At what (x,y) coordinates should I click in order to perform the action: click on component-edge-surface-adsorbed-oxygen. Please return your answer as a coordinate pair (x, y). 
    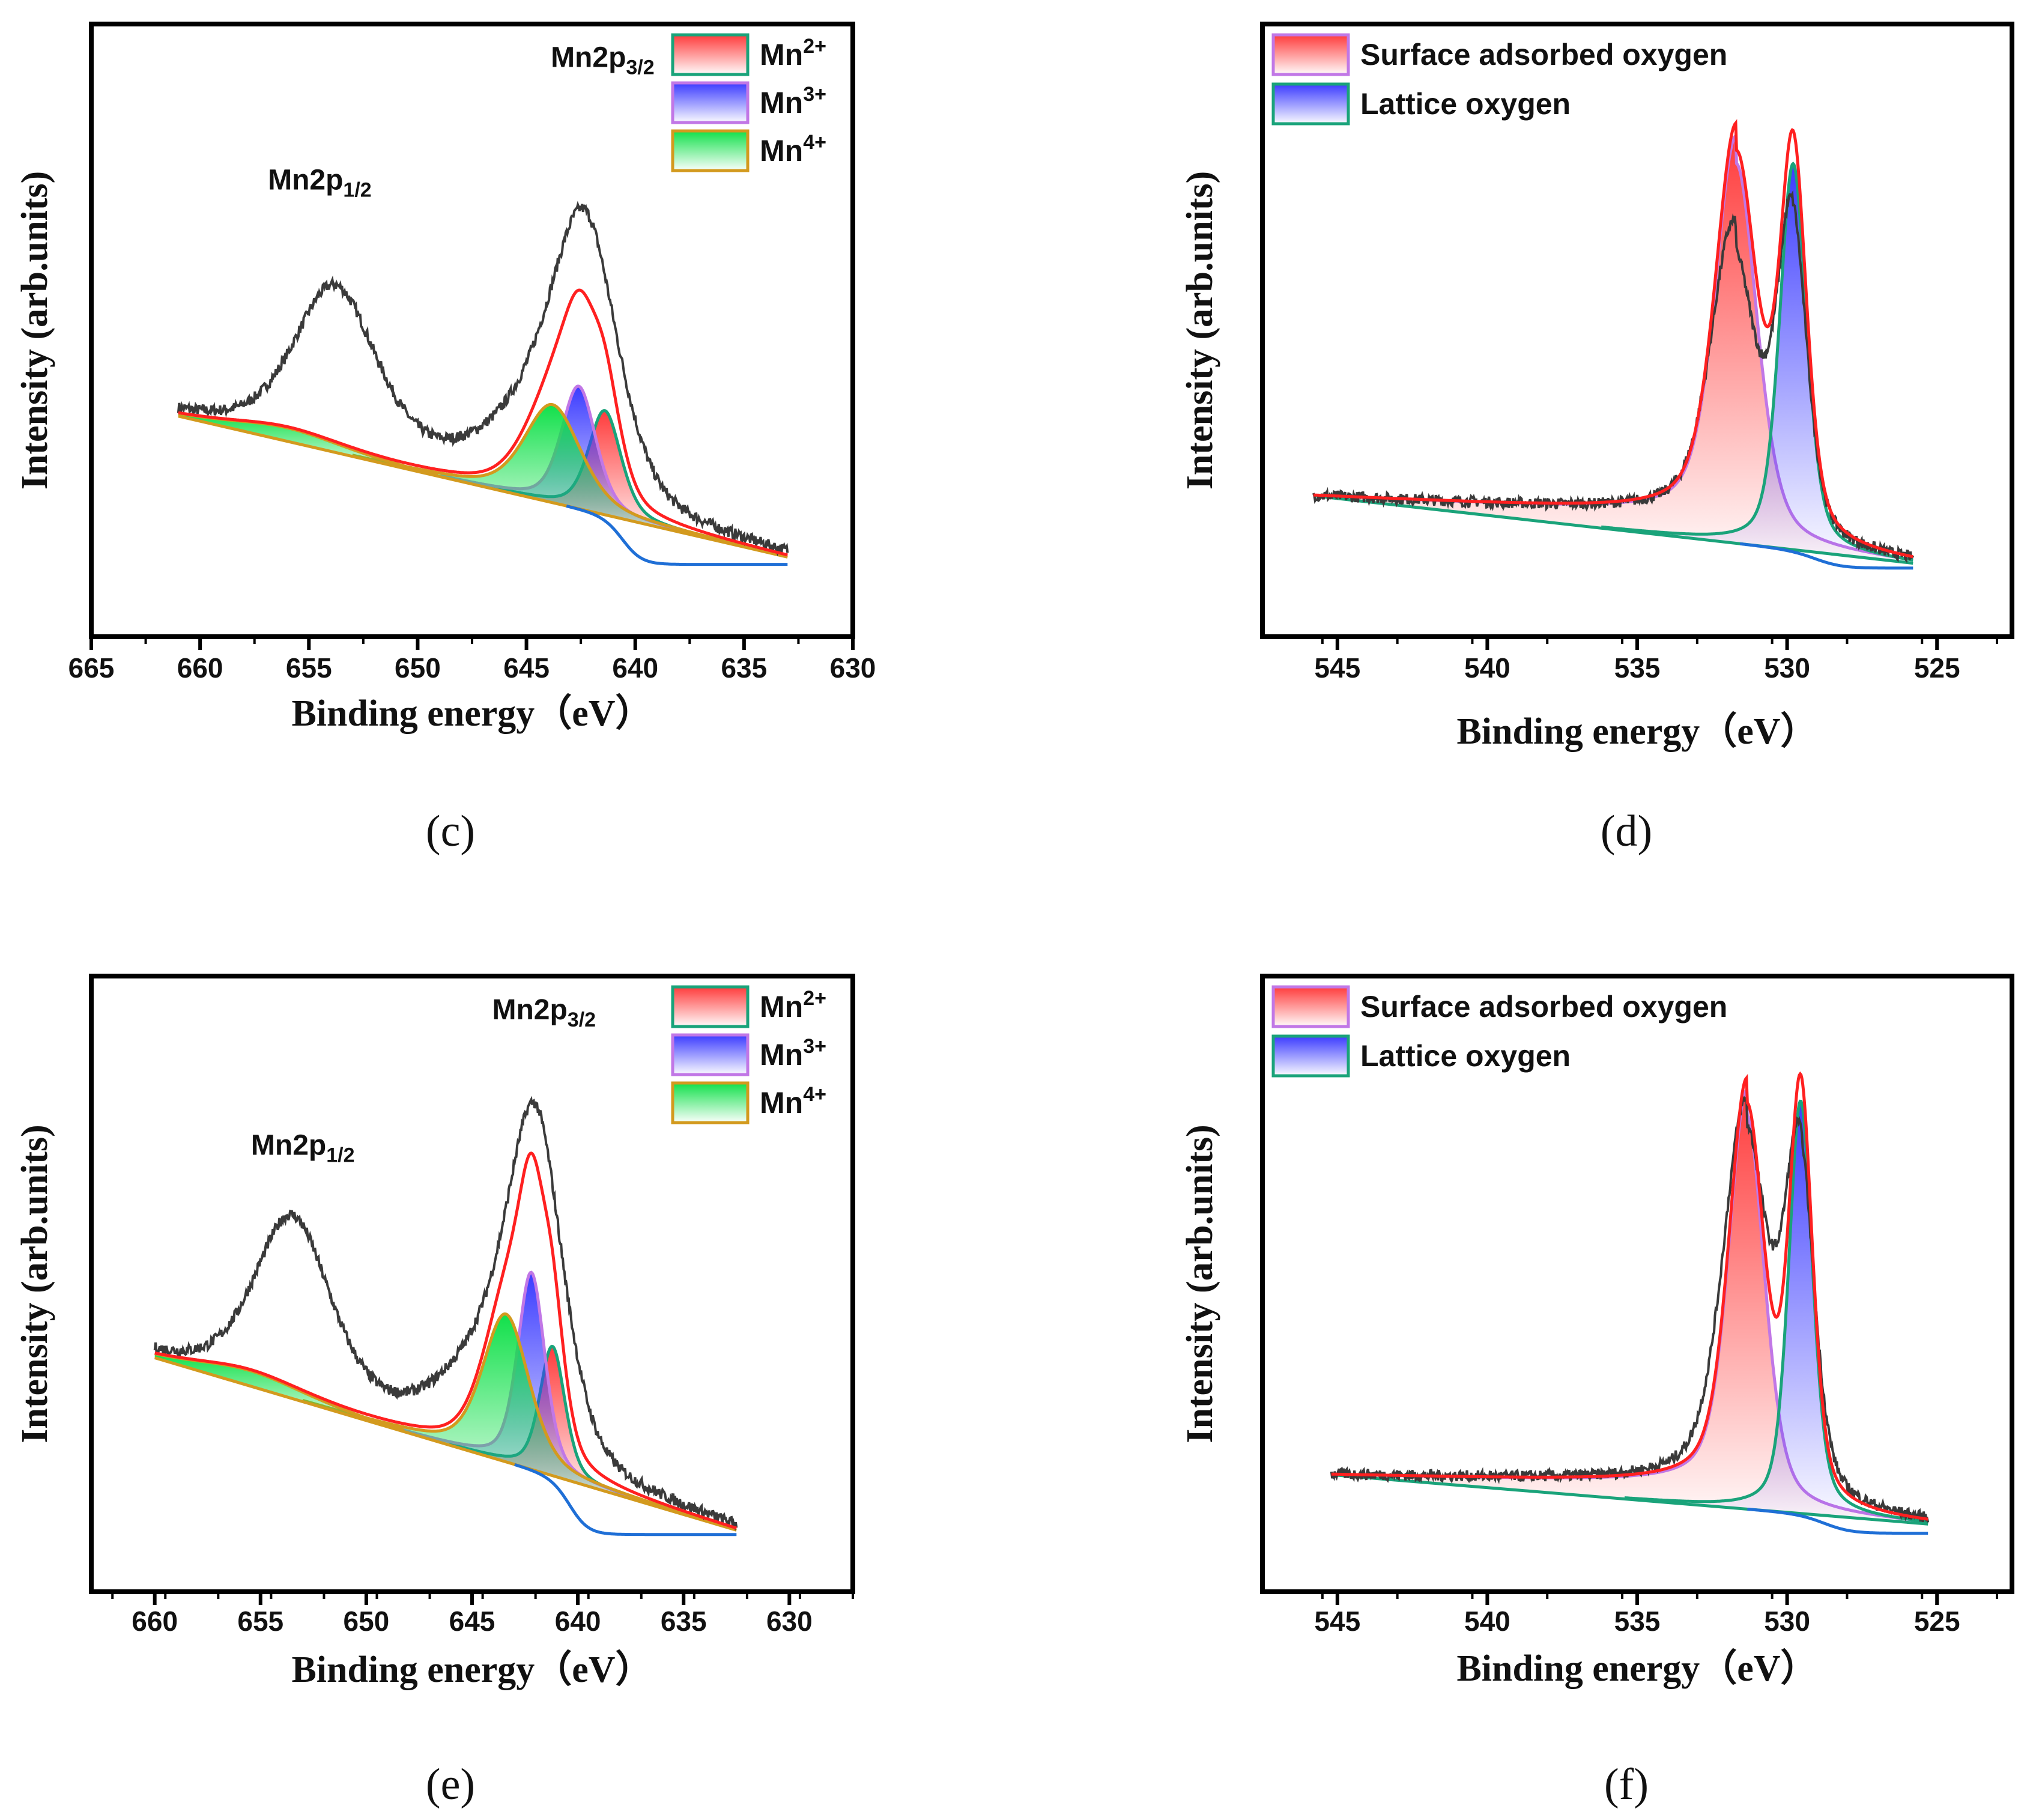
    Looking at the image, I should click on (1636, 1305).